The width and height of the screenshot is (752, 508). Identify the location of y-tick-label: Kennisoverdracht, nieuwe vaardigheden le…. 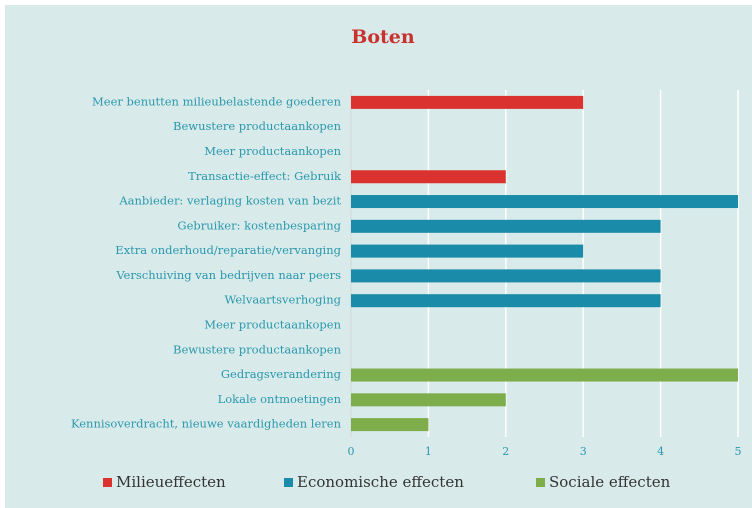
(206, 424).